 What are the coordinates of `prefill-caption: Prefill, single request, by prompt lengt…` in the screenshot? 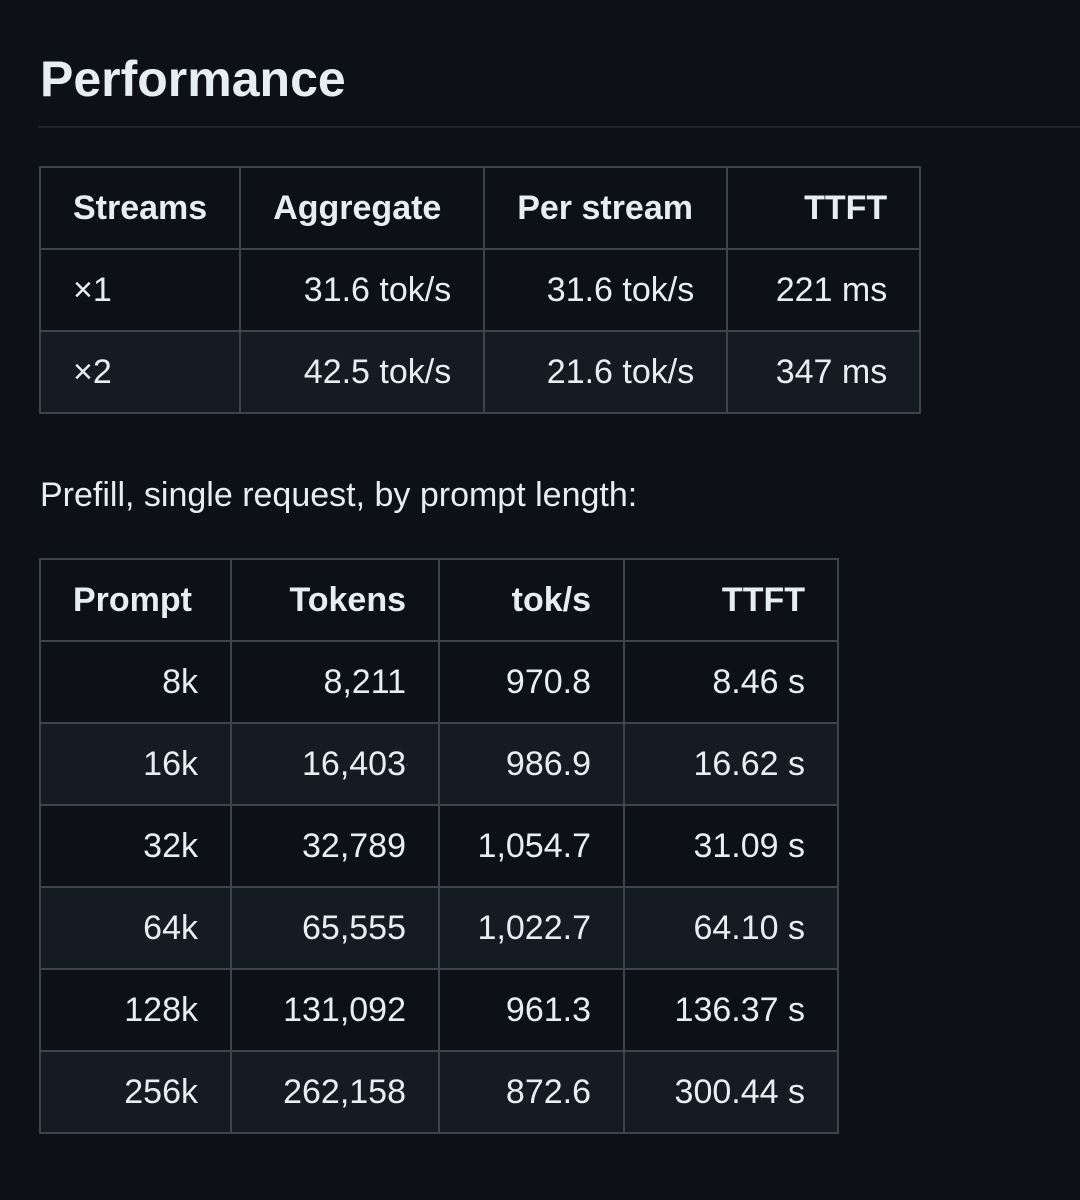 It's located at (339, 495).